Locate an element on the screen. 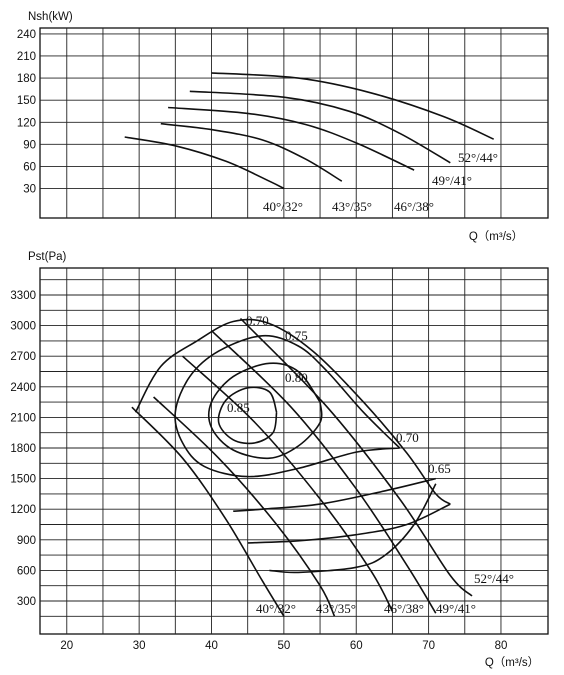 The image size is (564, 675). bottom-x-tick-label: 70 is located at coordinates (428, 646).